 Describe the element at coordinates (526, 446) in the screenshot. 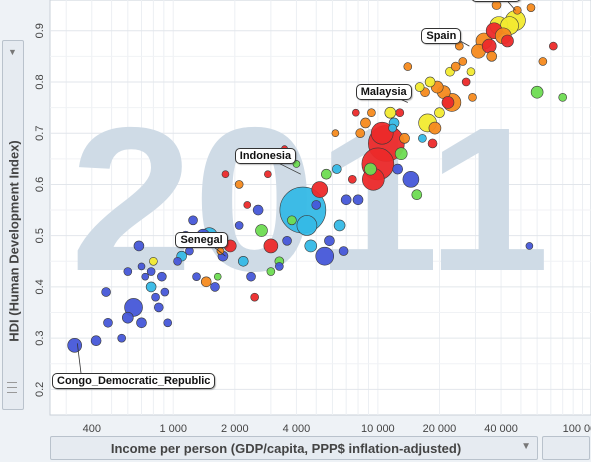

I see `x-axis-dropdown-arrow: ▼` at that location.